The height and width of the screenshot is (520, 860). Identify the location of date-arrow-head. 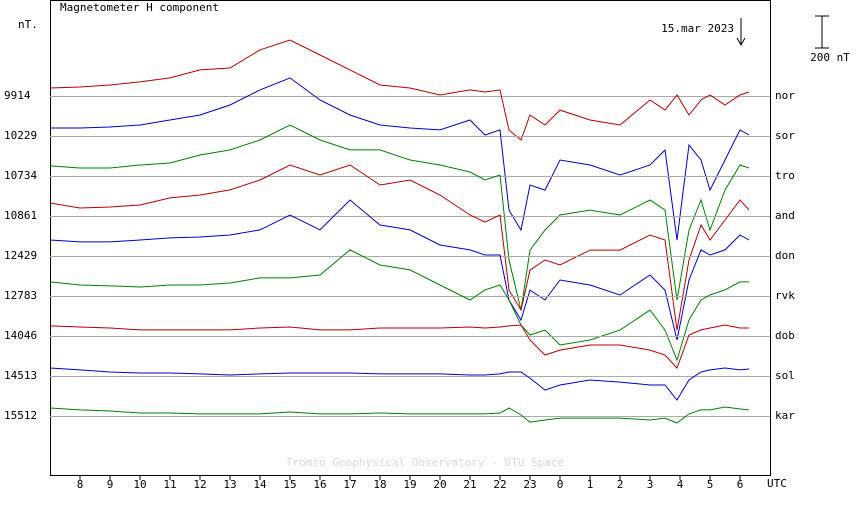
(741, 42).